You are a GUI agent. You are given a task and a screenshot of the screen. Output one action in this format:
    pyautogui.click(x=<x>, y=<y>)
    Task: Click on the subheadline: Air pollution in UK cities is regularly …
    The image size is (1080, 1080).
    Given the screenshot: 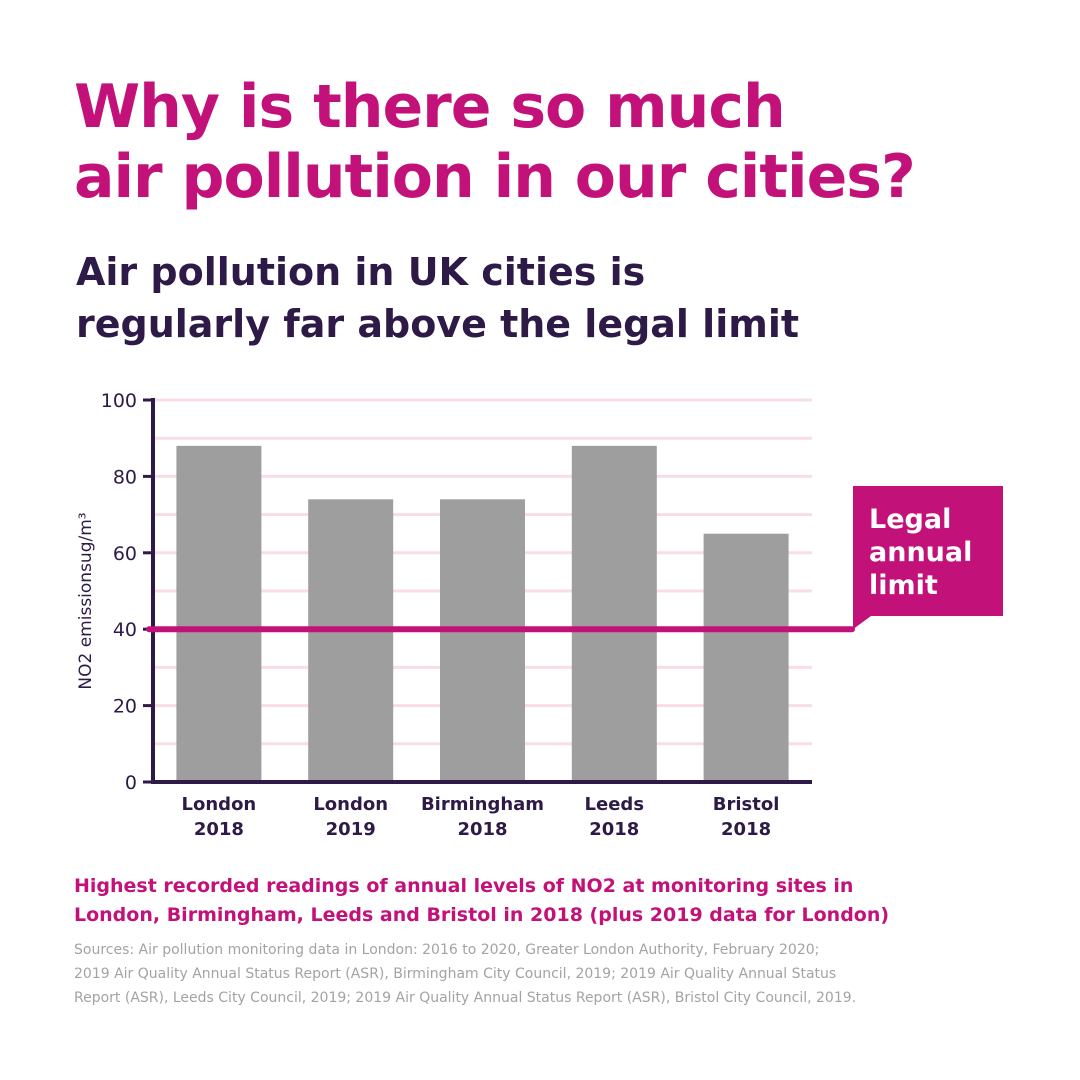 What is the action you would take?
    pyautogui.click(x=556, y=298)
    